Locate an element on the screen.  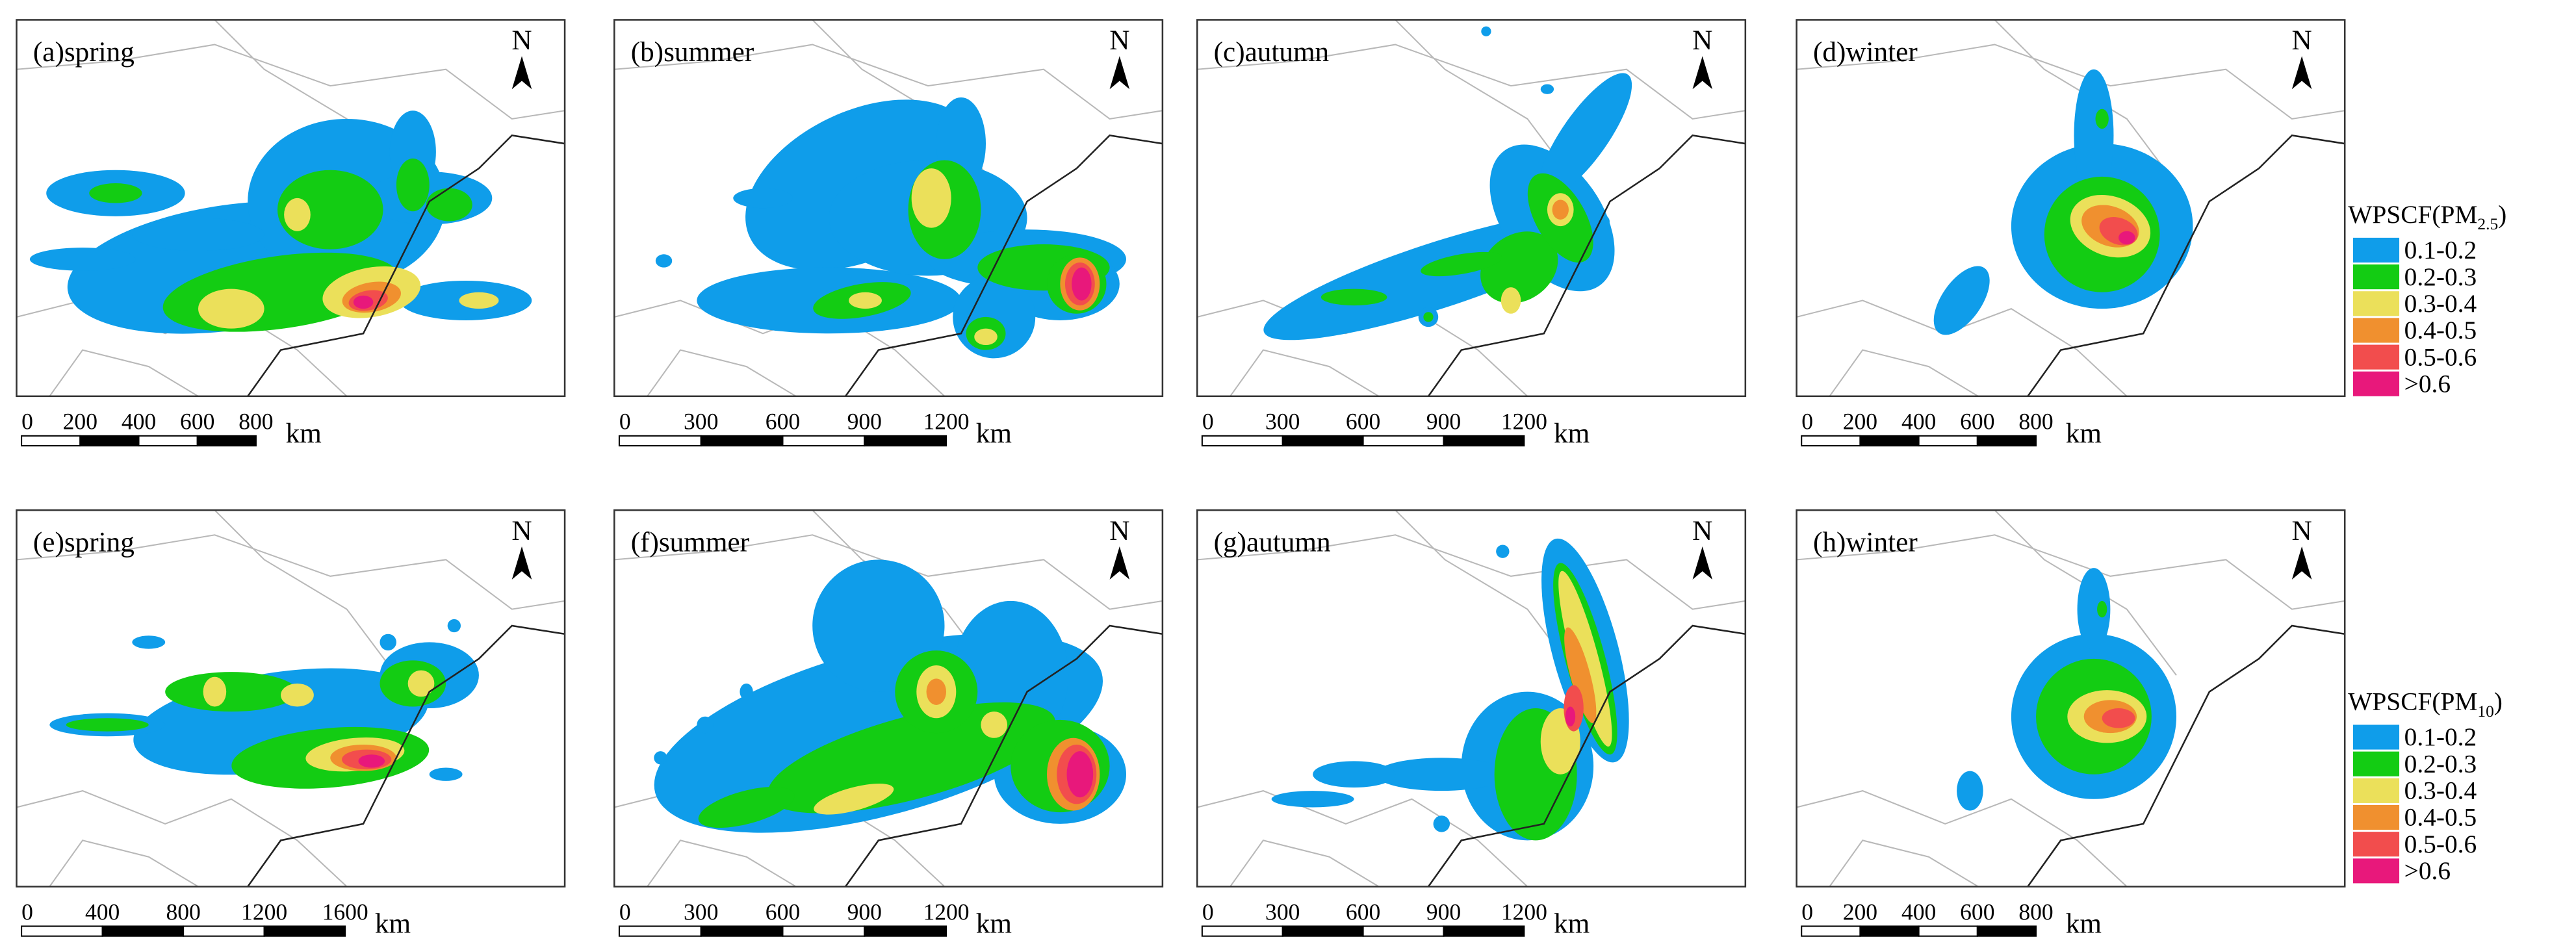
panel-label: (f)summer is located at coordinates (690, 543).